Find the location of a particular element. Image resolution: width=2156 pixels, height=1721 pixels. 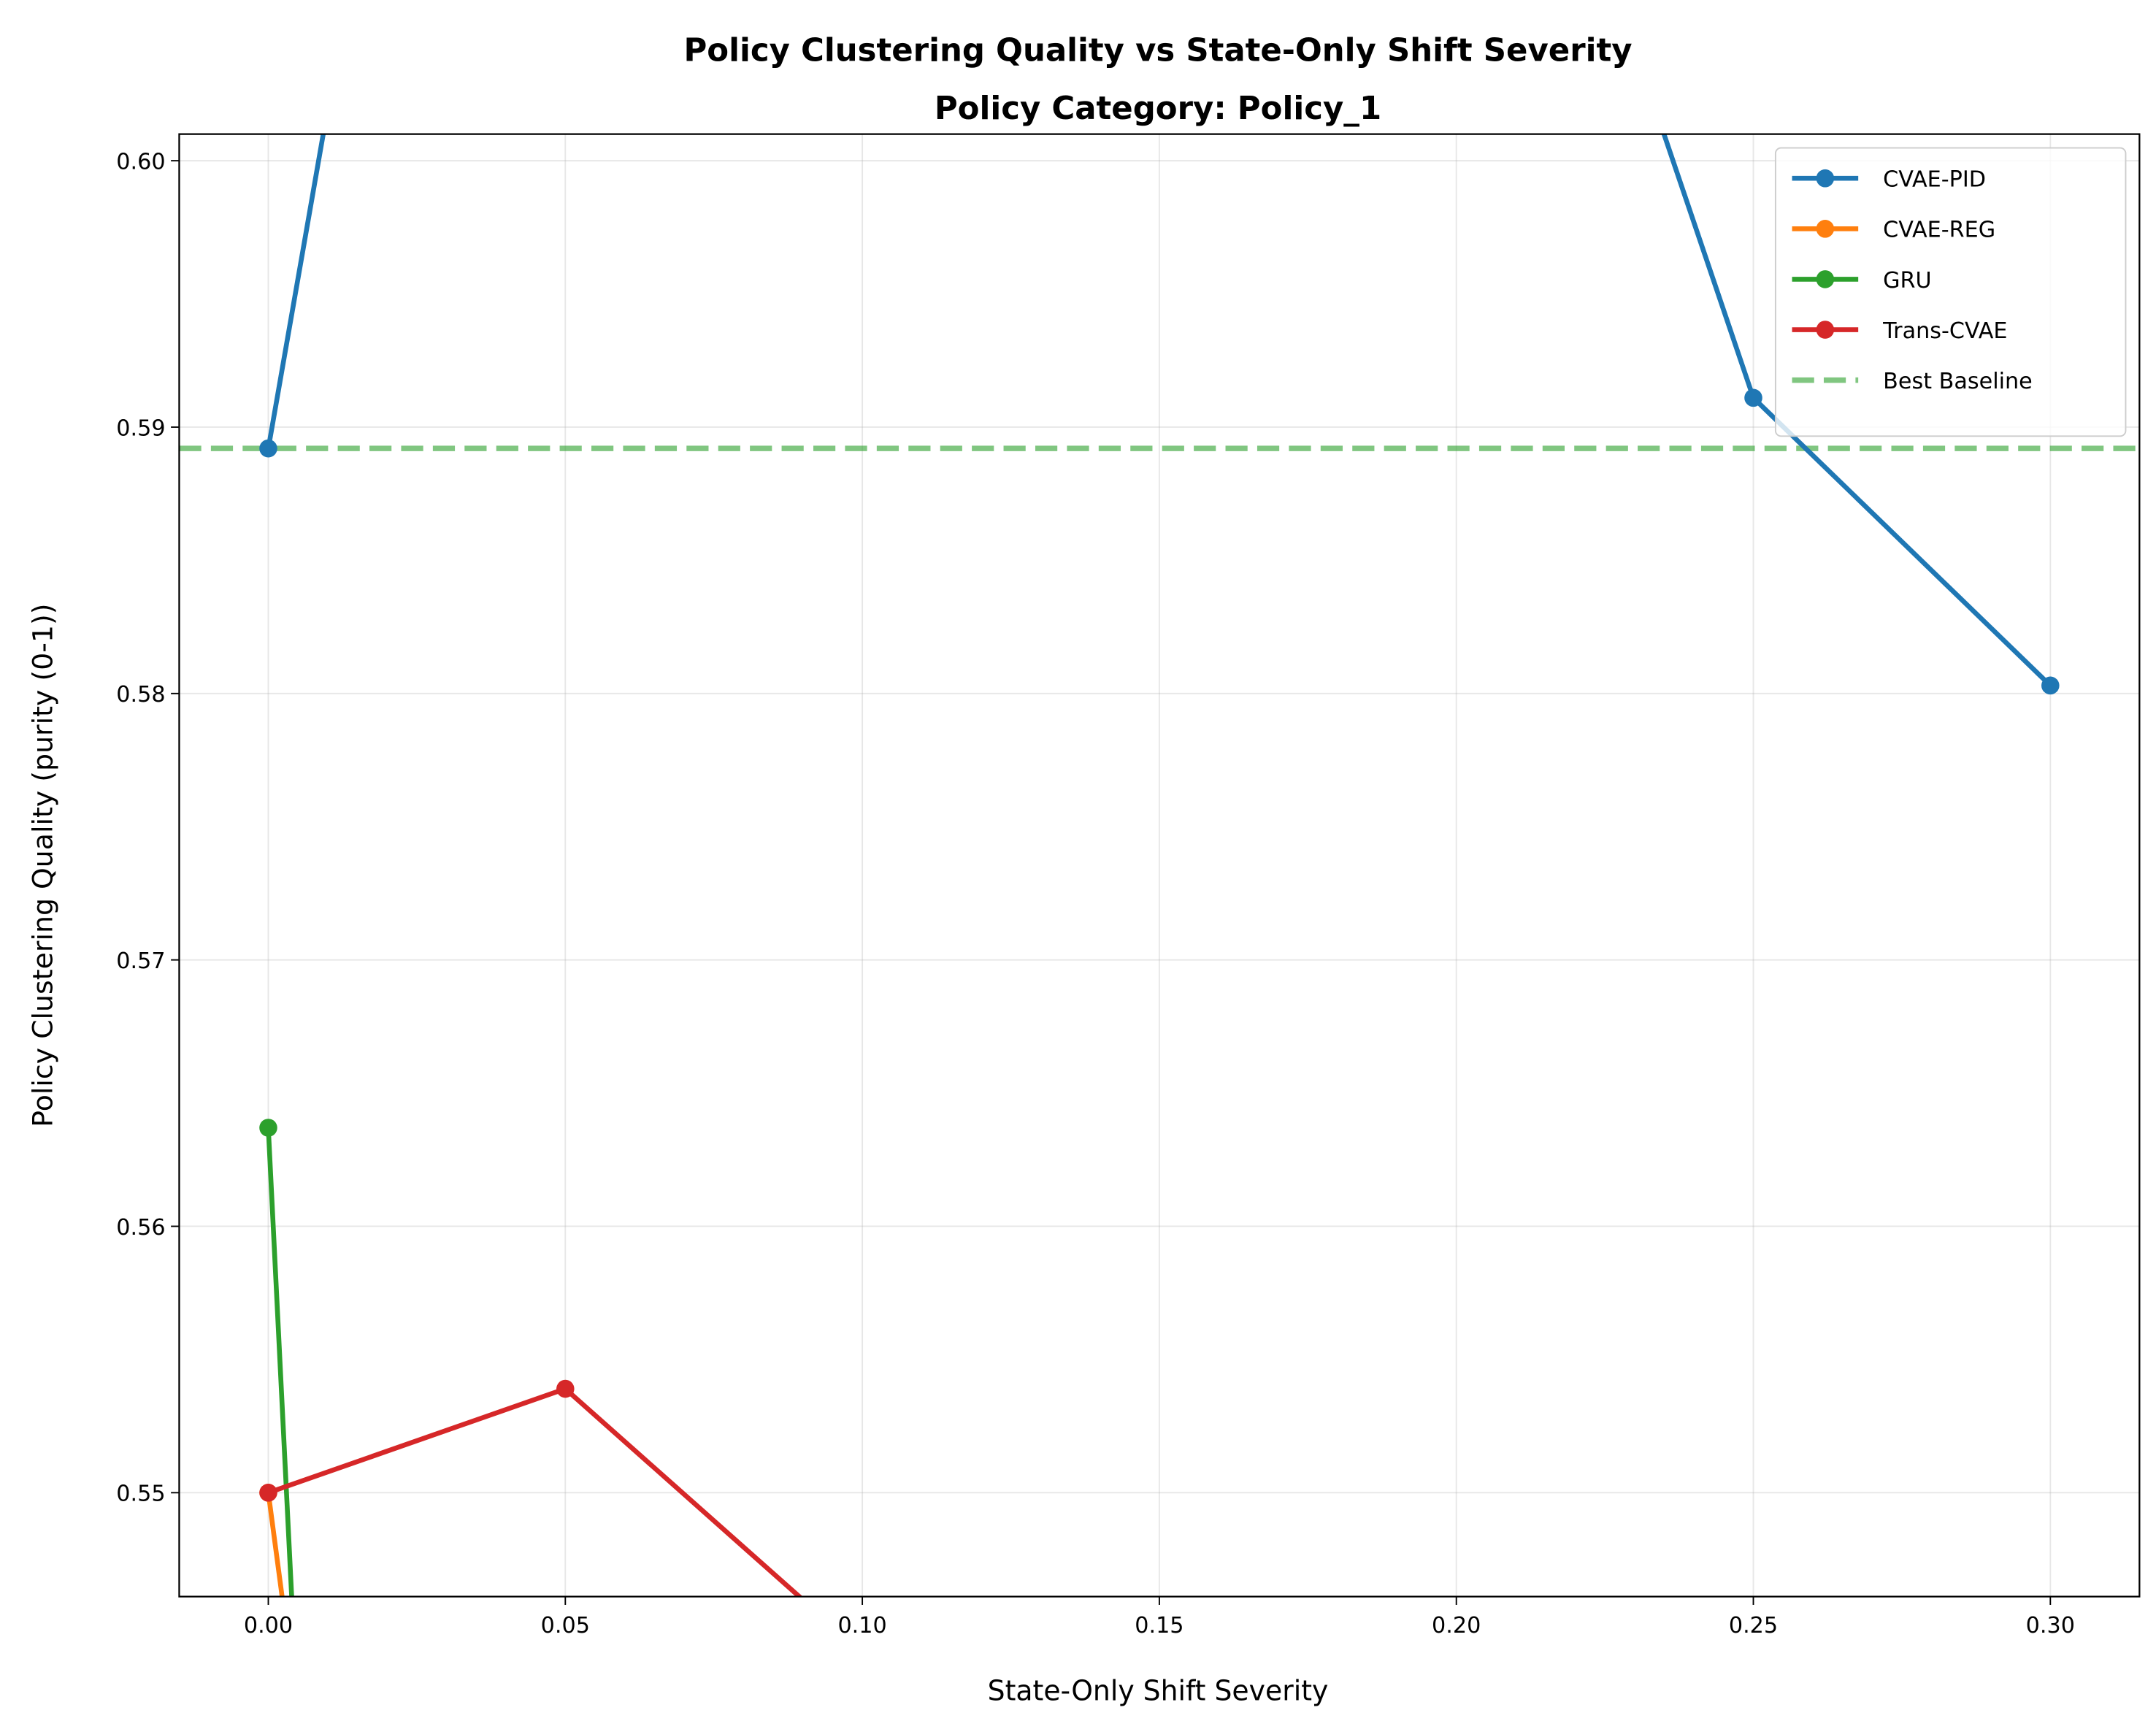

x-tick-label: 0.20 is located at coordinates (1456, 1625).